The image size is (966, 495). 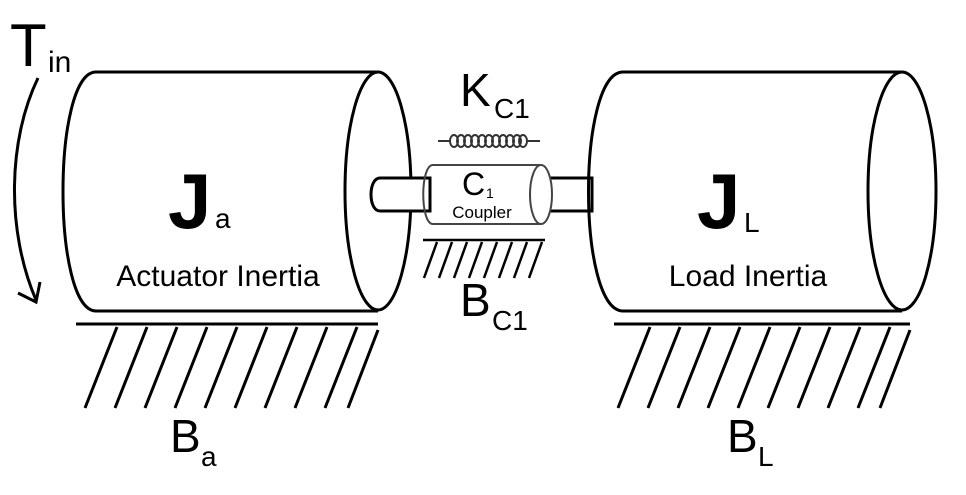 I want to click on coupler-damper-subscript: C1, so click(x=510, y=320).